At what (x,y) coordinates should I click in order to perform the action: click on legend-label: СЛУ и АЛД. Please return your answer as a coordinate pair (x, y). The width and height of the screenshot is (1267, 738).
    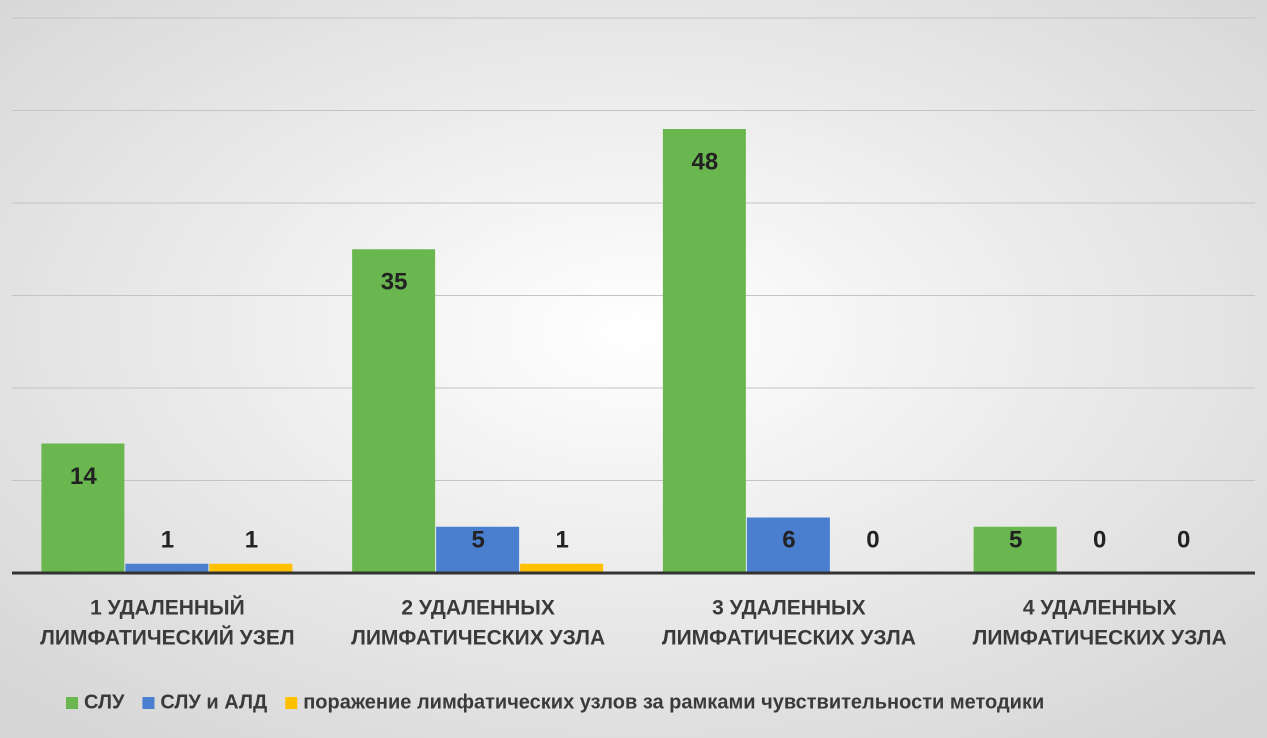
    Looking at the image, I should click on (213, 702).